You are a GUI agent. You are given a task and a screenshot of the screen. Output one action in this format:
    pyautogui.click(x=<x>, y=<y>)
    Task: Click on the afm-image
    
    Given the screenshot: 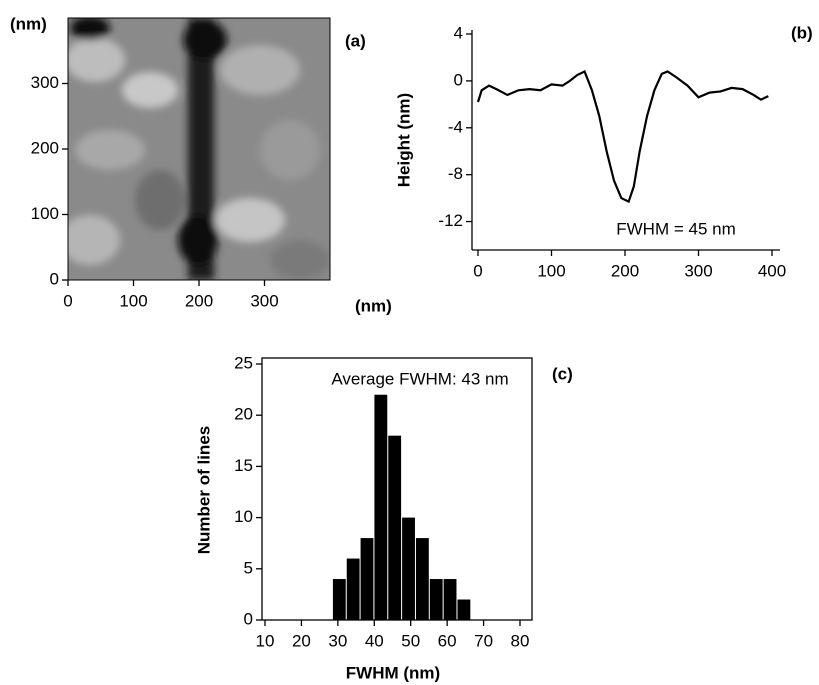 What is the action you would take?
    pyautogui.click(x=199, y=149)
    